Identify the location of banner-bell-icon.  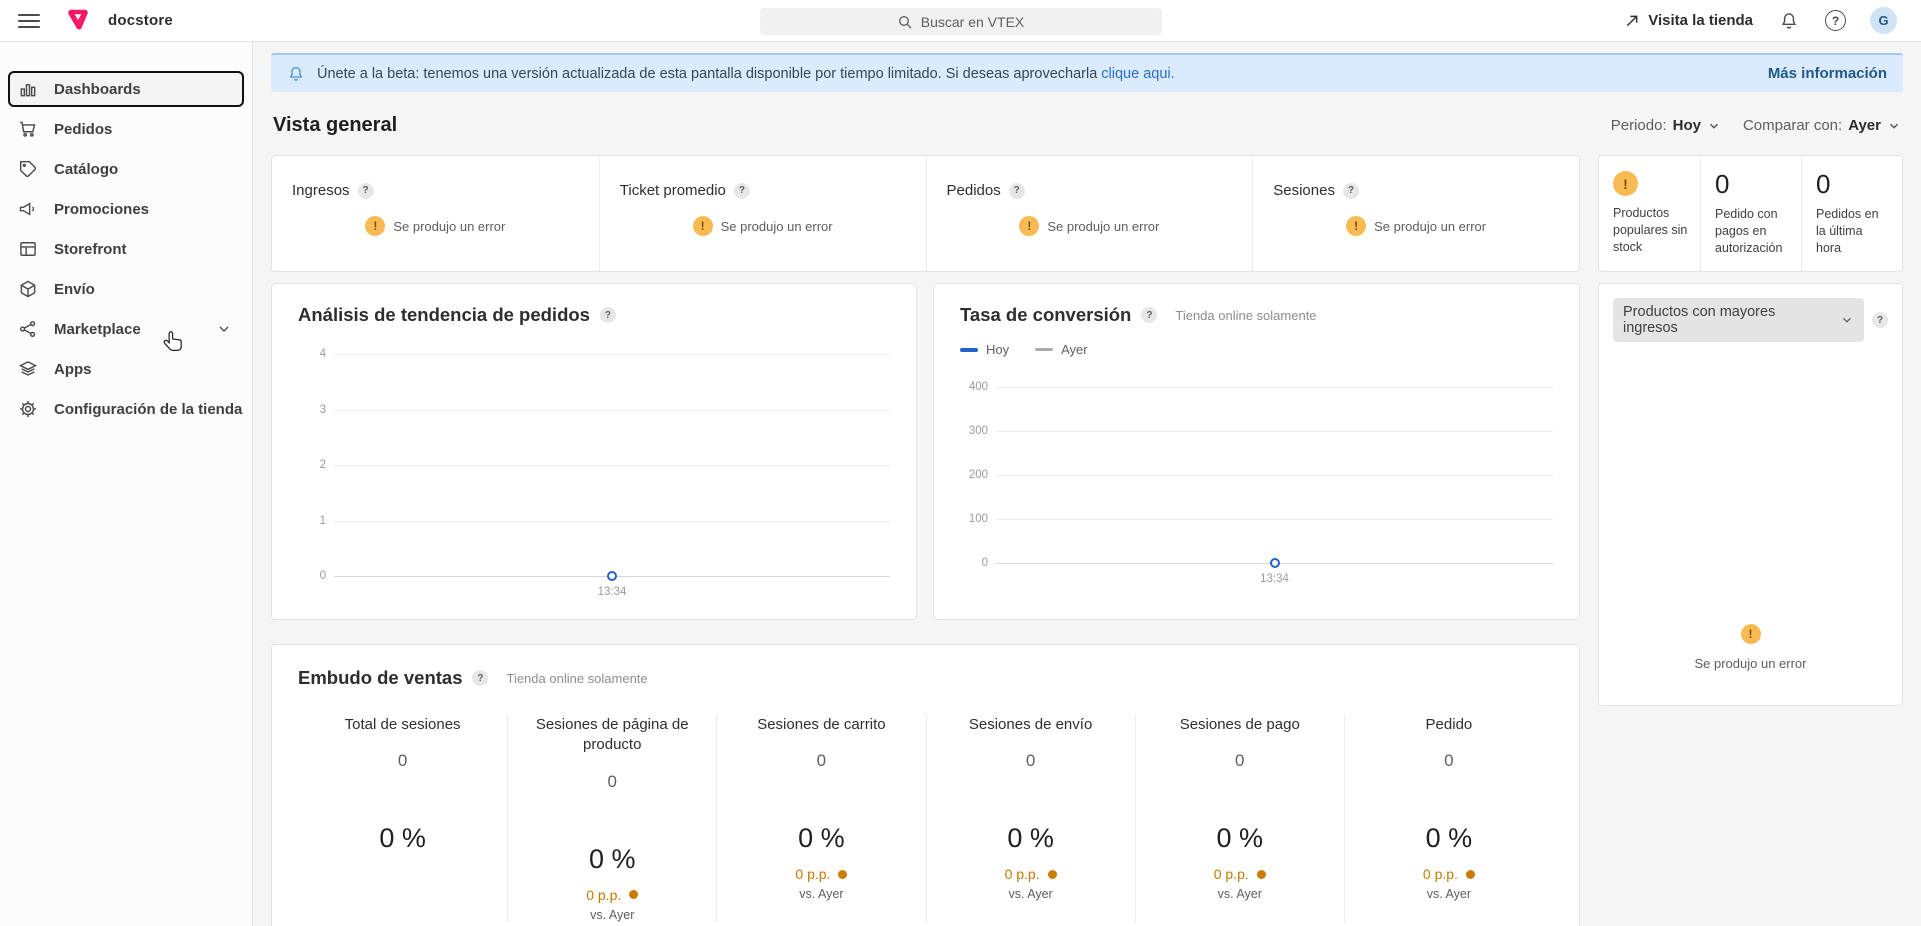
(296, 74).